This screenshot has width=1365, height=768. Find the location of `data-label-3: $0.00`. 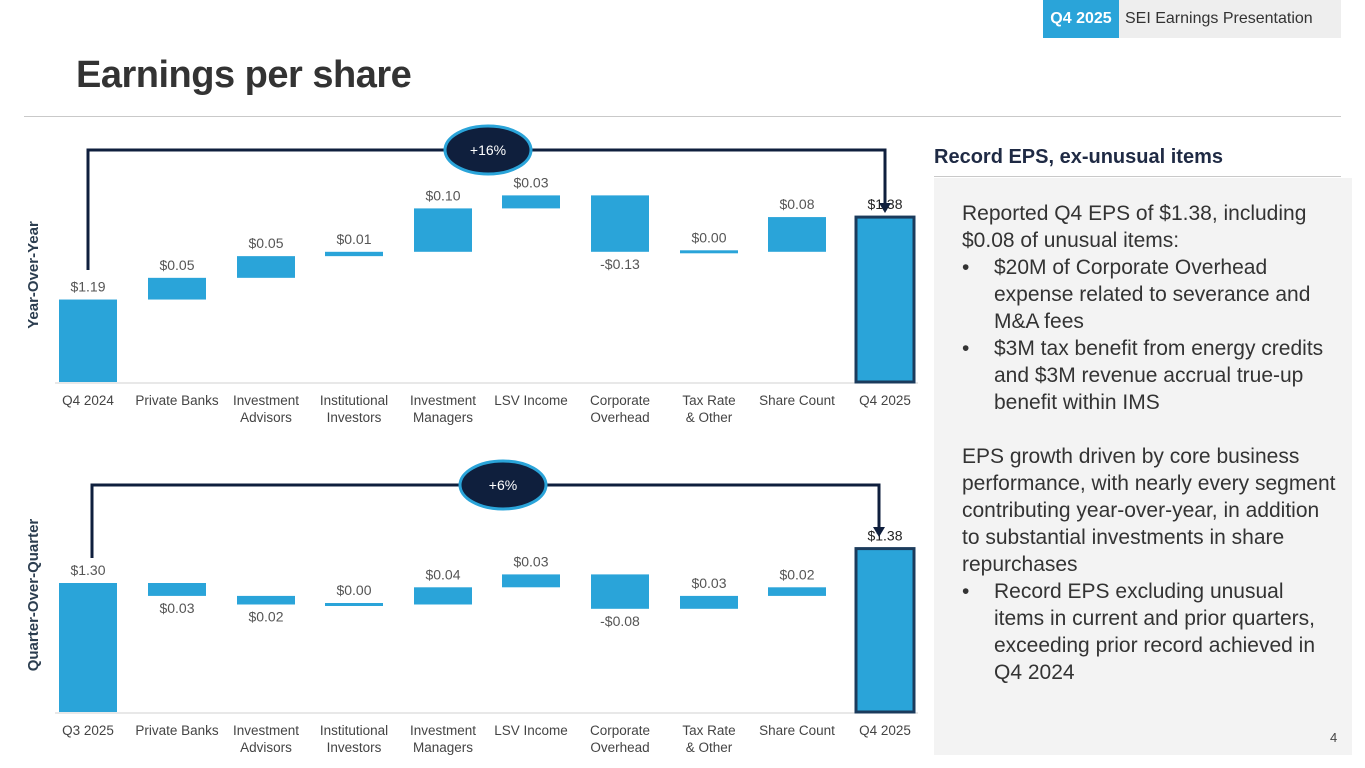

data-label-3: $0.00 is located at coordinates (353, 590).